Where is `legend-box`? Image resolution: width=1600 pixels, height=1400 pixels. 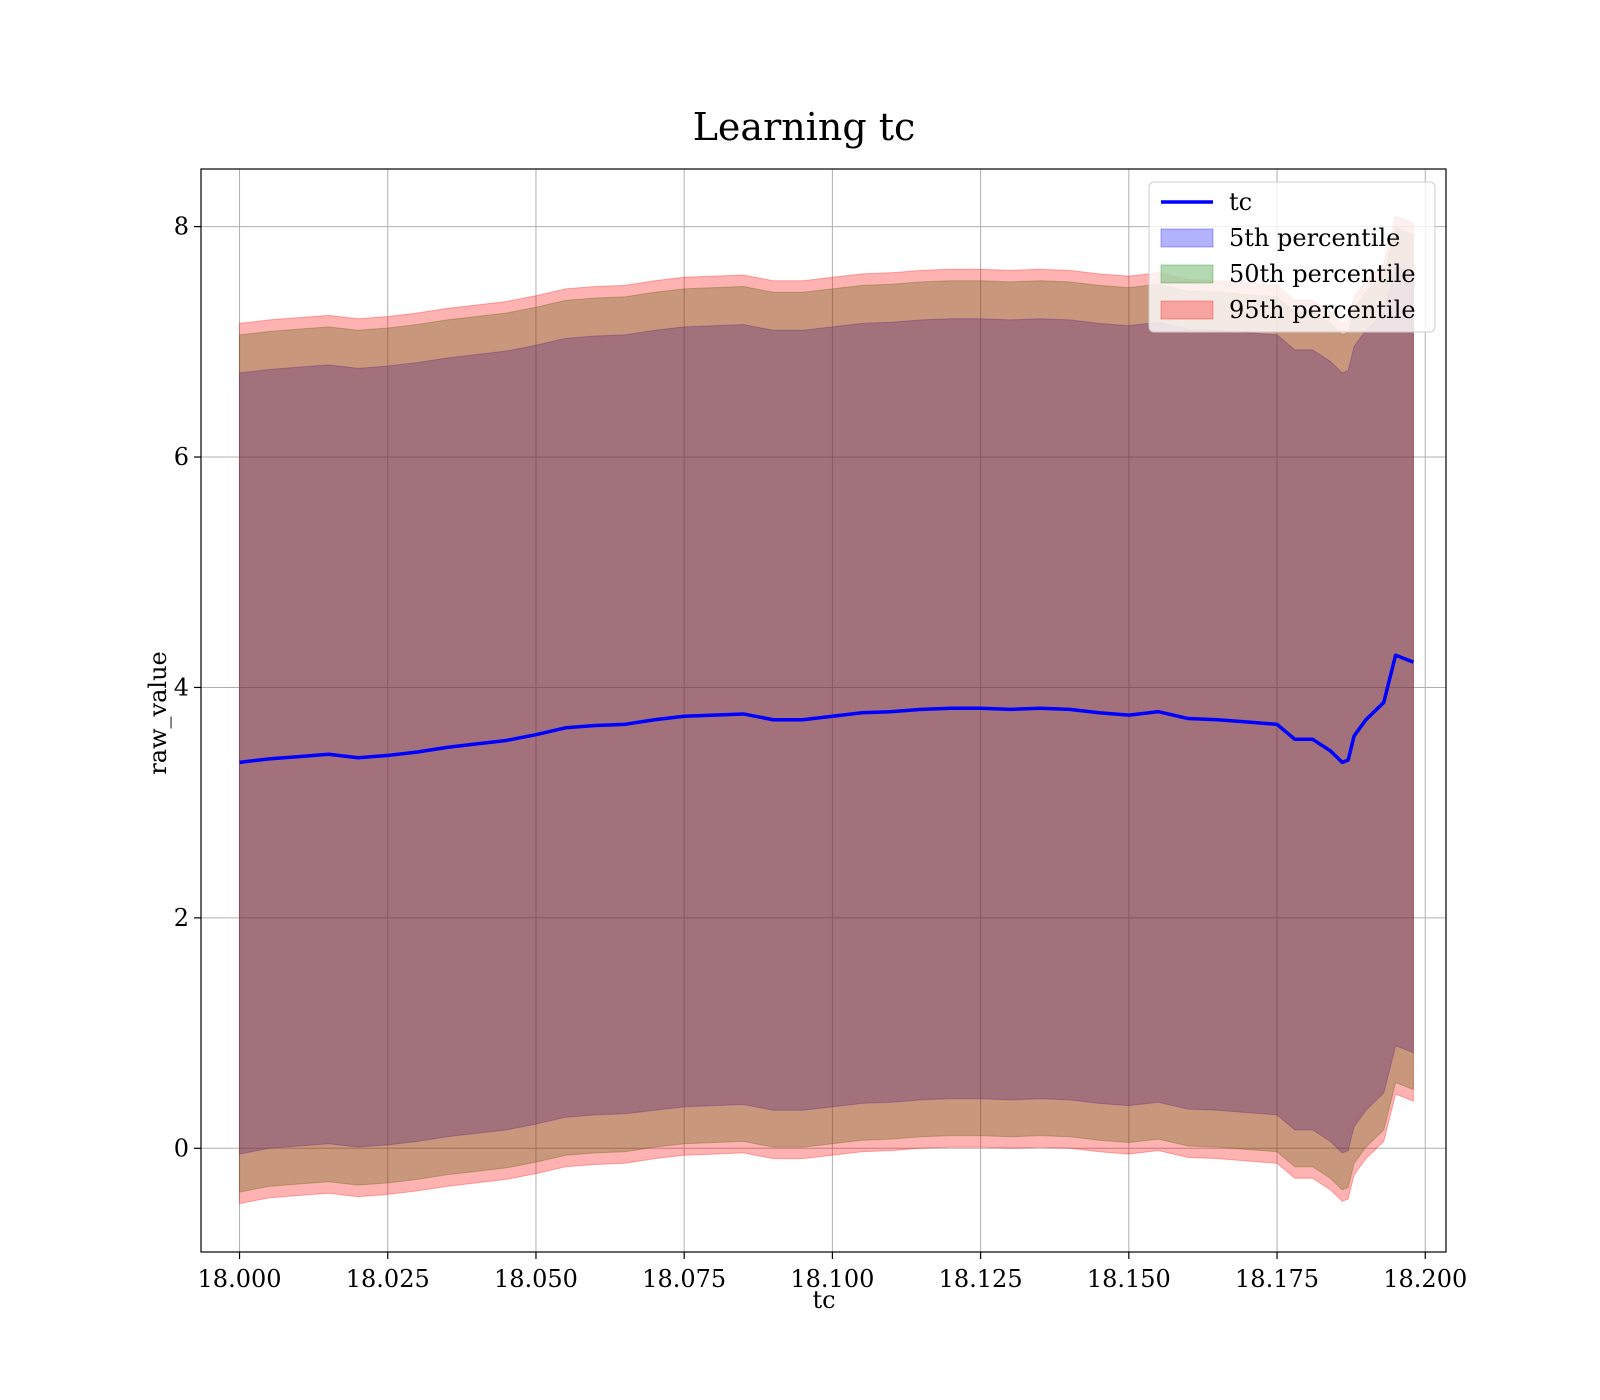
legend-box is located at coordinates (1292, 257).